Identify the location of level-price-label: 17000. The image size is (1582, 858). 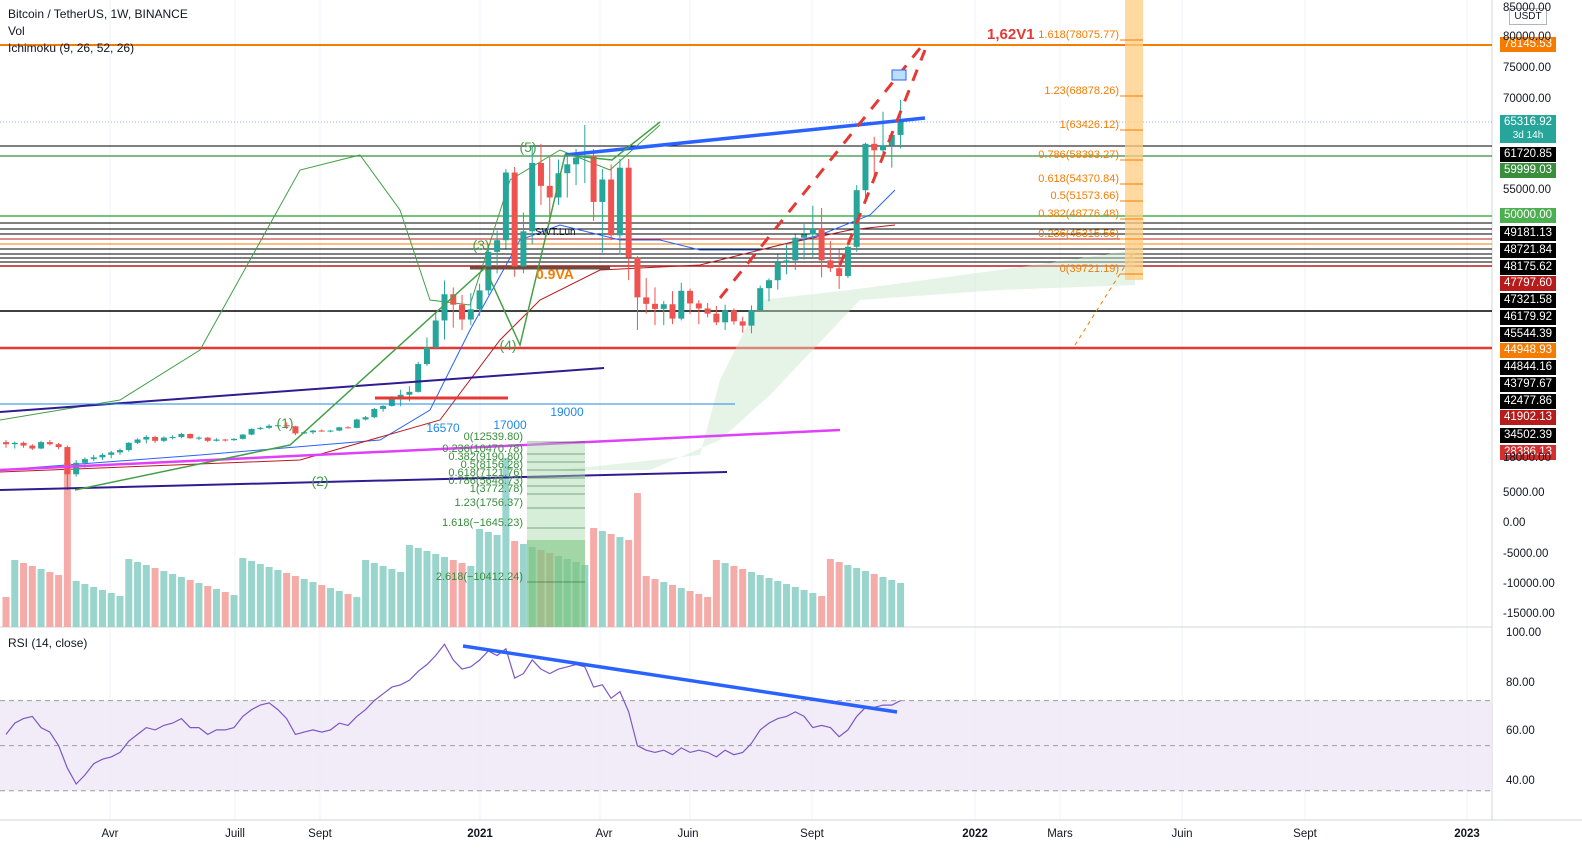
(510, 425).